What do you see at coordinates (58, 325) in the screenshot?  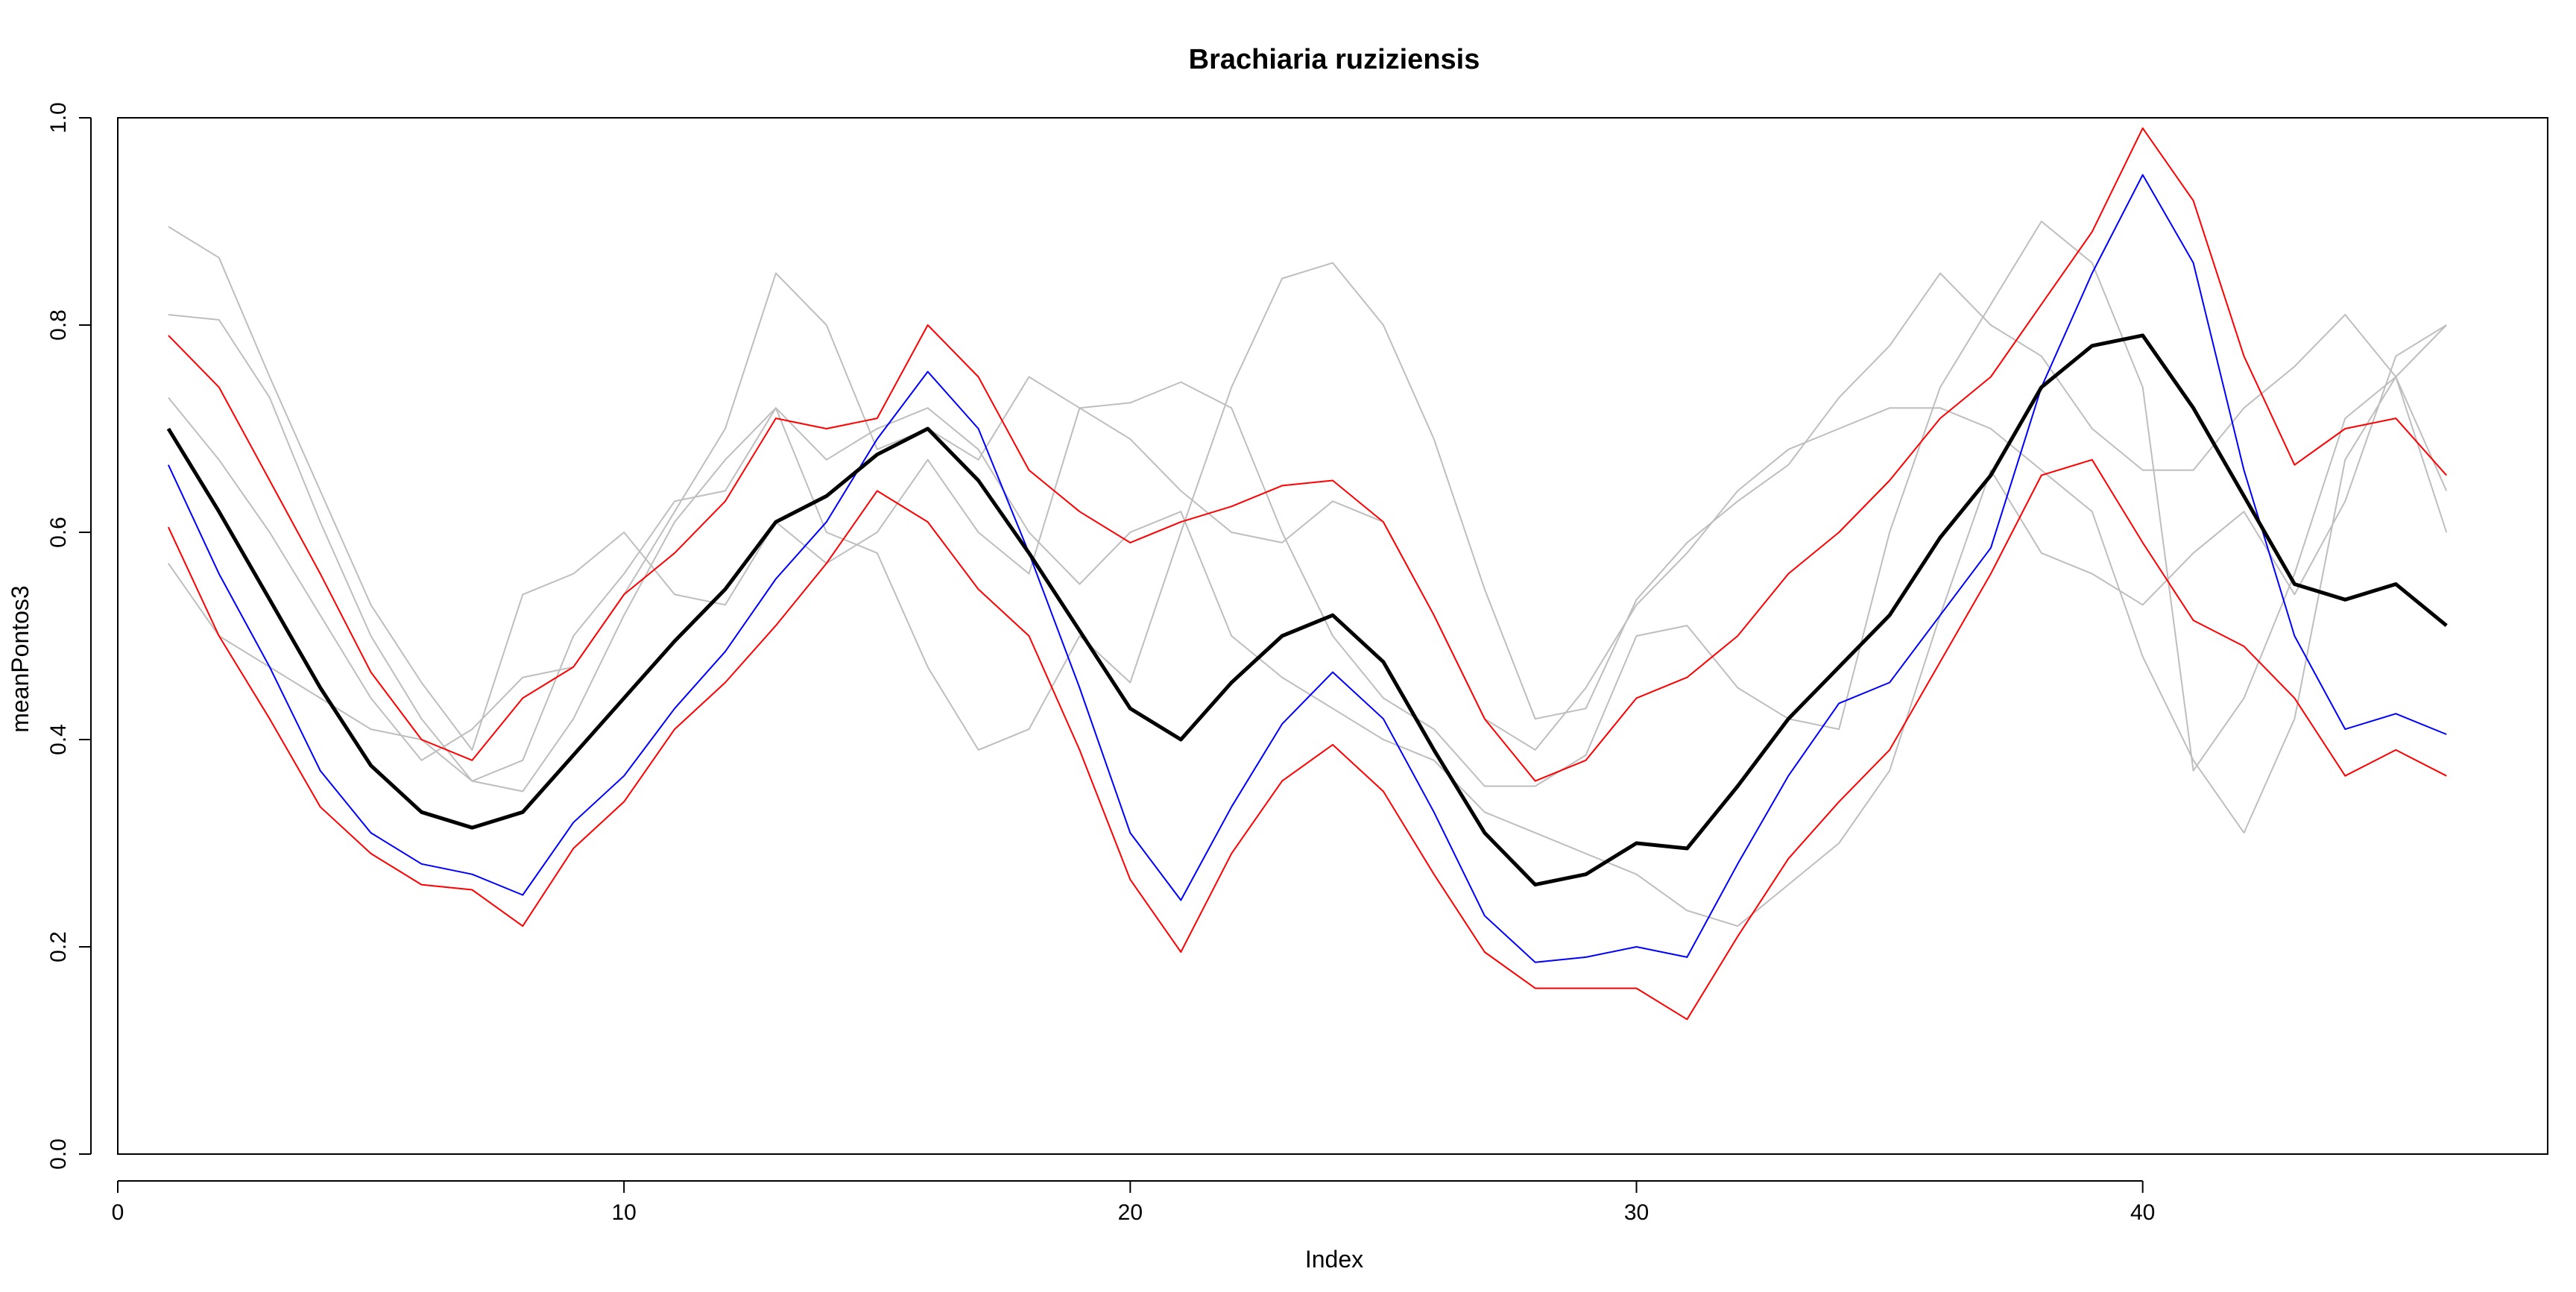 I see `y-tick-label: 0.8` at bounding box center [58, 325].